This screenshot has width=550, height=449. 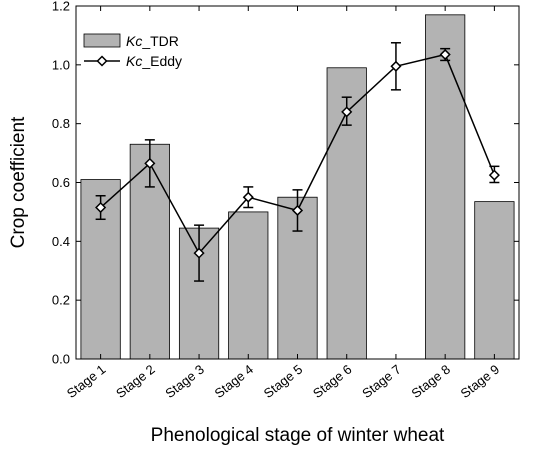 What do you see at coordinates (332, 381) in the screenshot?
I see `x-tick-label: Stage 6` at bounding box center [332, 381].